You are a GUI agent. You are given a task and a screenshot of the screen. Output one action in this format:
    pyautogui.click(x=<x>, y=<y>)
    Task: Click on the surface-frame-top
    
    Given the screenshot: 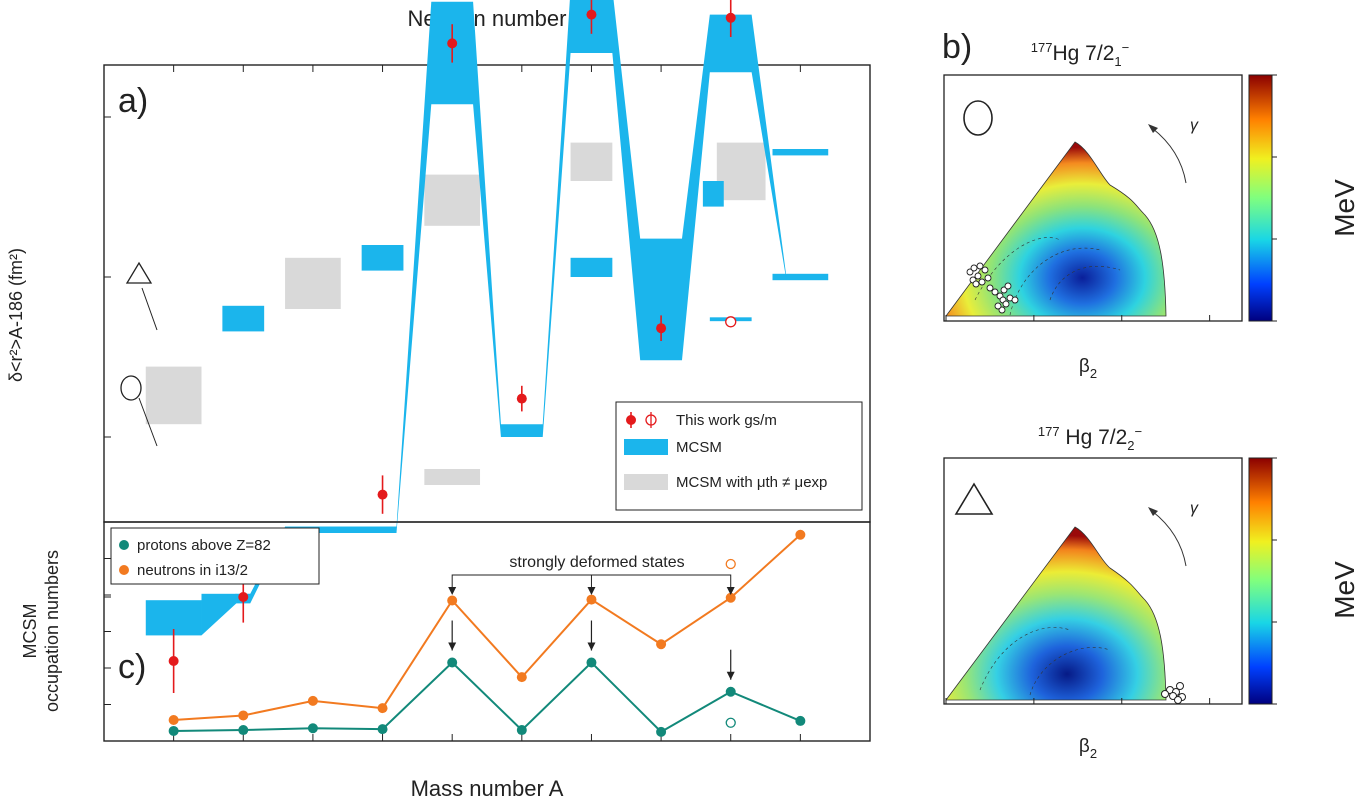 What is the action you would take?
    pyautogui.click(x=1093, y=198)
    